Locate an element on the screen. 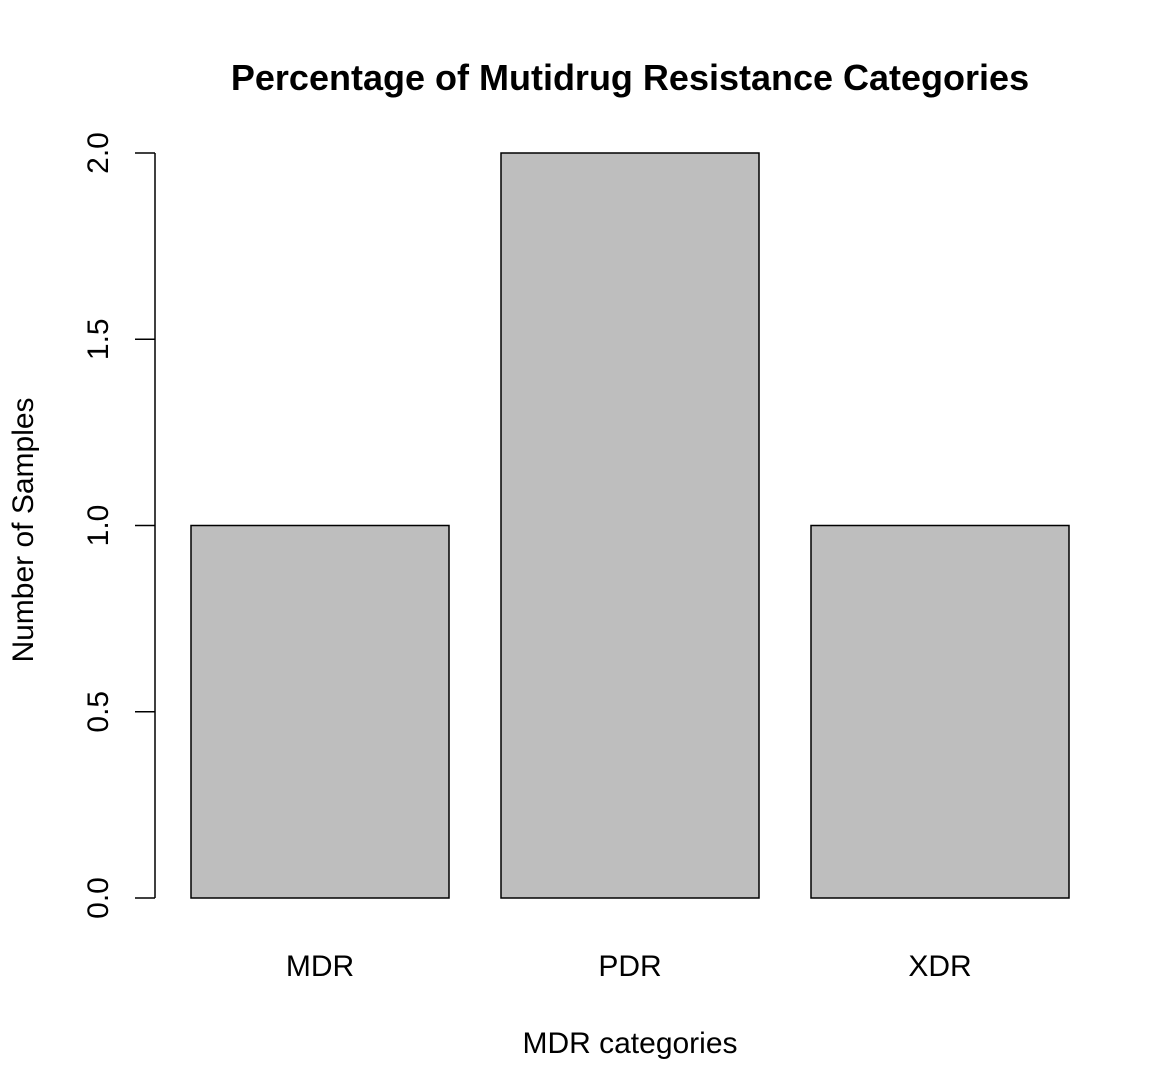 Image resolution: width=1174 pixels, height=1086 pixels. x-tick-label: MDR is located at coordinates (320, 966).